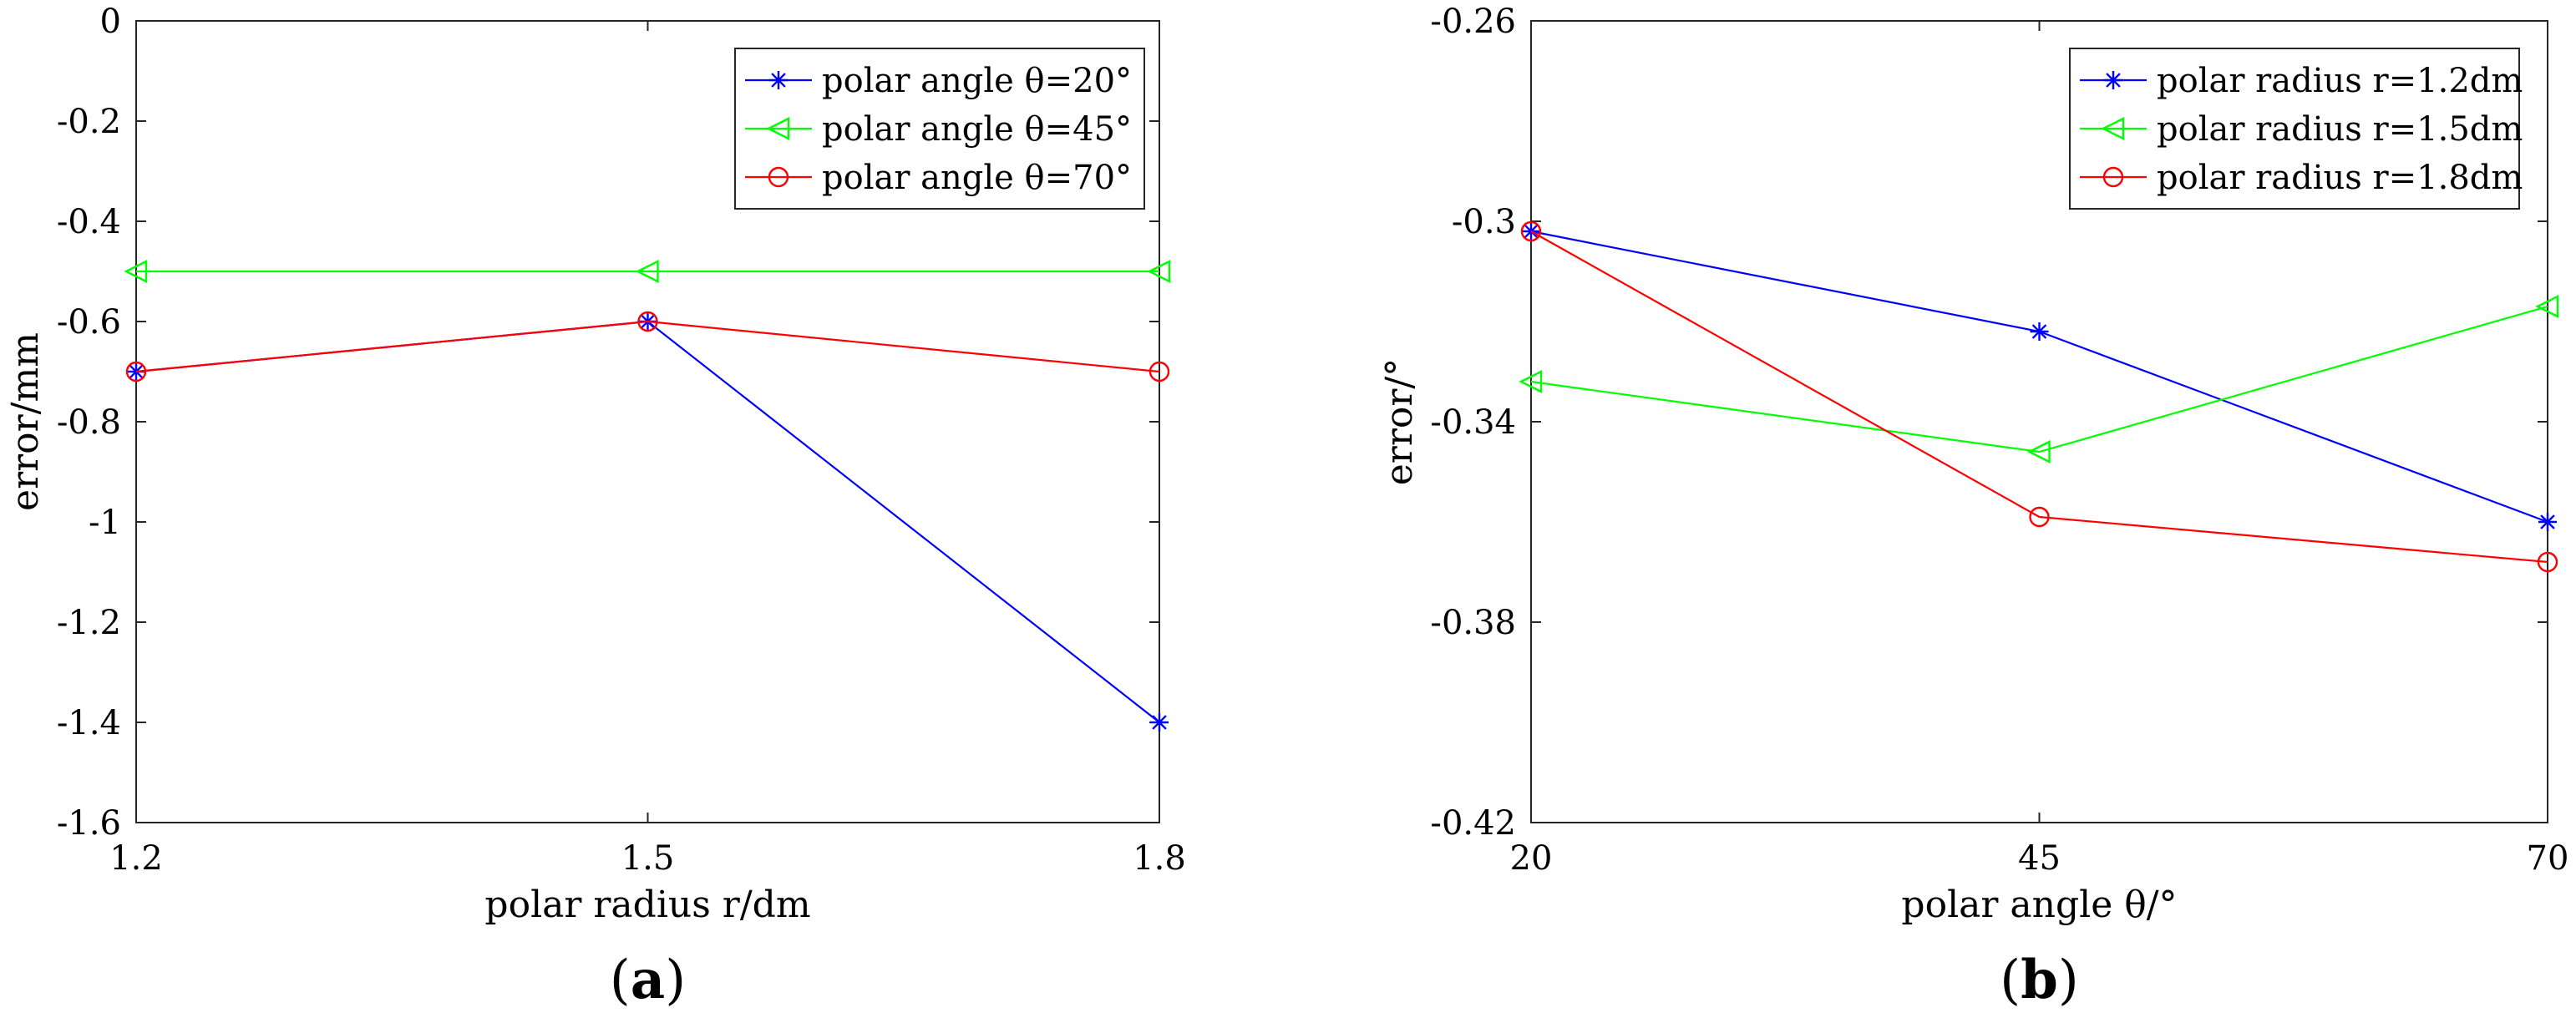  What do you see at coordinates (2039, 980) in the screenshot?
I see `panel-label: (b)` at bounding box center [2039, 980].